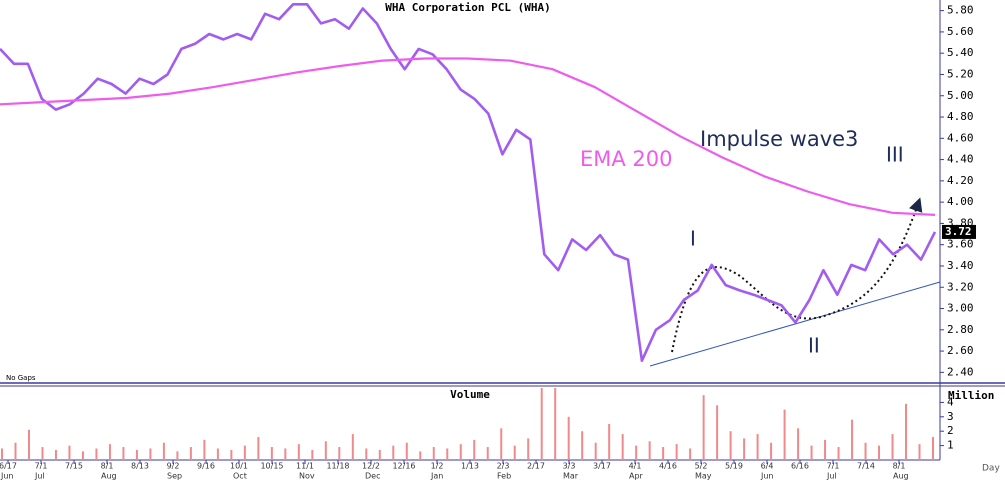 The height and width of the screenshot is (482, 1005). What do you see at coordinates (800, 466) in the screenshot?
I see `x-tick-label: 6/16` at bounding box center [800, 466].